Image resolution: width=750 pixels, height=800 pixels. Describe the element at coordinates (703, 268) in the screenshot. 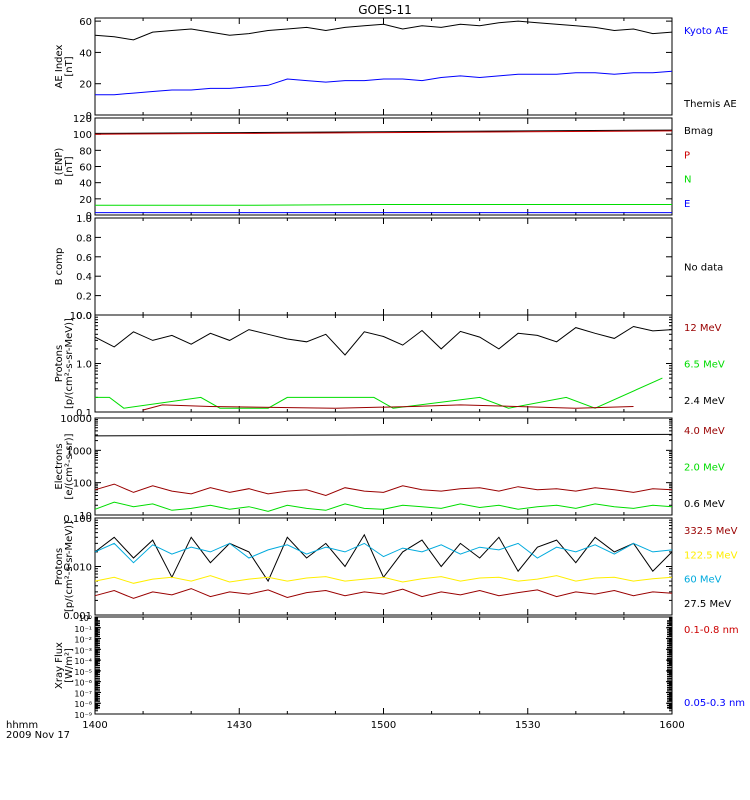

I see `legend-entry: No data` at that location.